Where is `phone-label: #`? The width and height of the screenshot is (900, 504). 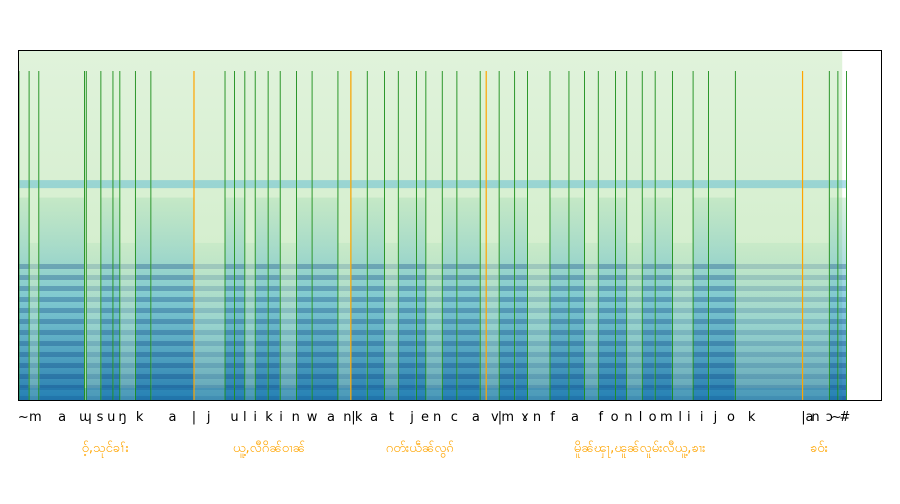
phone-label: # is located at coordinates (844, 417).